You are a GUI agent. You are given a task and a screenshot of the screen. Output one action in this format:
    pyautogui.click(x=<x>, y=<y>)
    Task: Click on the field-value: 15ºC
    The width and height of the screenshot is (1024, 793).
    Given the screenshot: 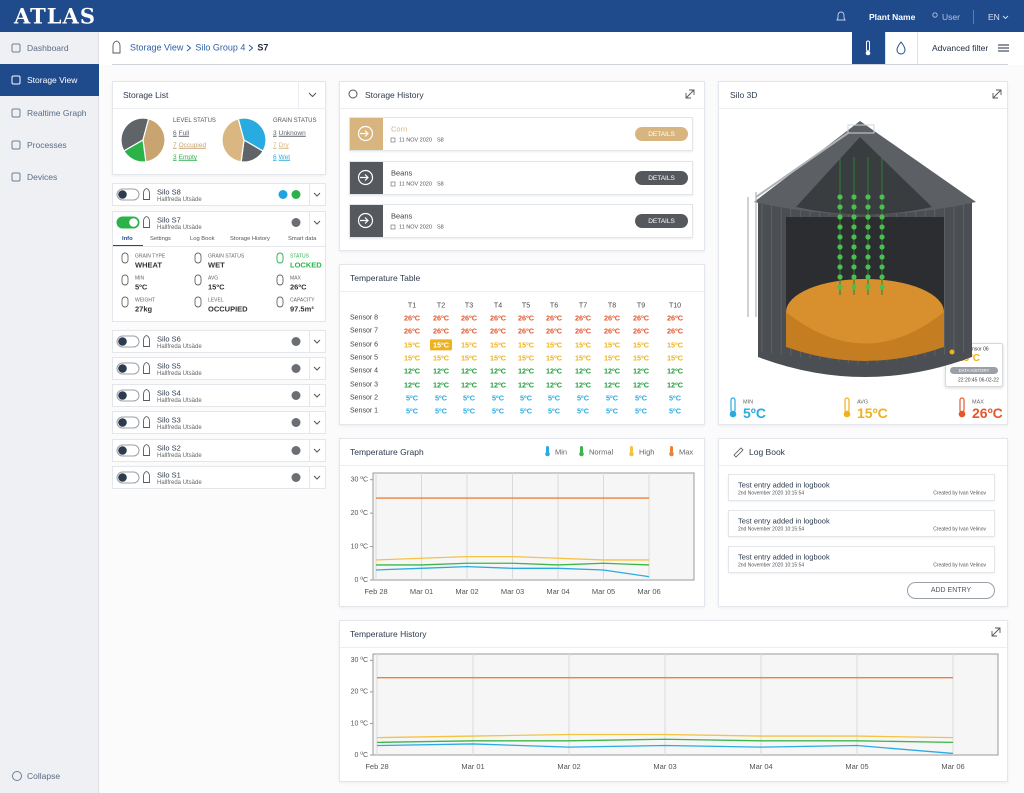 What is the action you would take?
    pyautogui.click(x=216, y=286)
    